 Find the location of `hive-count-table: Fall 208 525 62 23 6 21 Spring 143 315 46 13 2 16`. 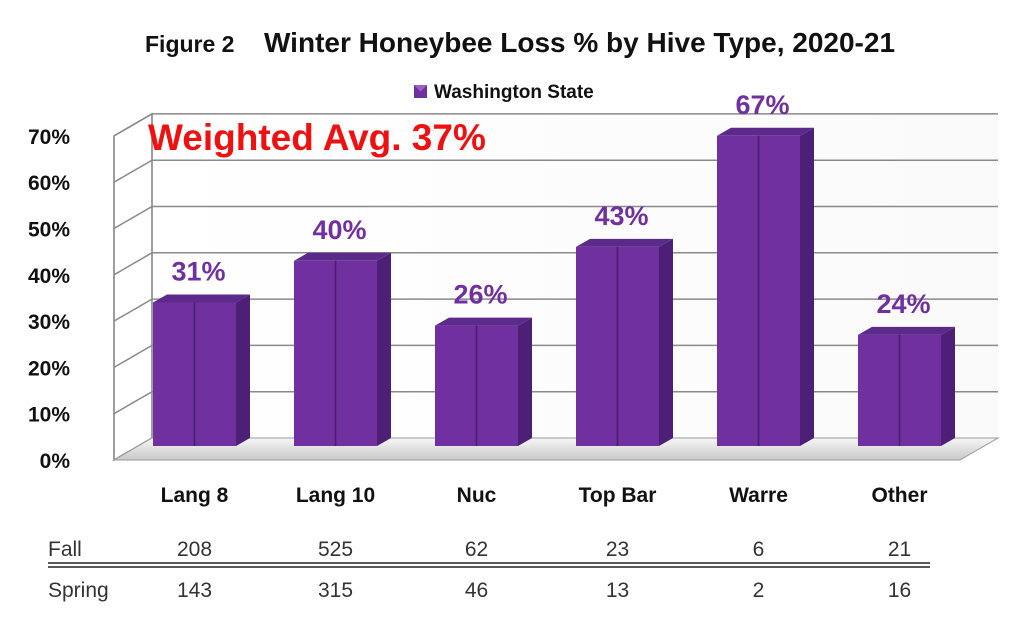

hive-count-table: Fall 208 525 62 23 6 21 Spring 143 315 46 13 2 16 is located at coordinates (489, 570).